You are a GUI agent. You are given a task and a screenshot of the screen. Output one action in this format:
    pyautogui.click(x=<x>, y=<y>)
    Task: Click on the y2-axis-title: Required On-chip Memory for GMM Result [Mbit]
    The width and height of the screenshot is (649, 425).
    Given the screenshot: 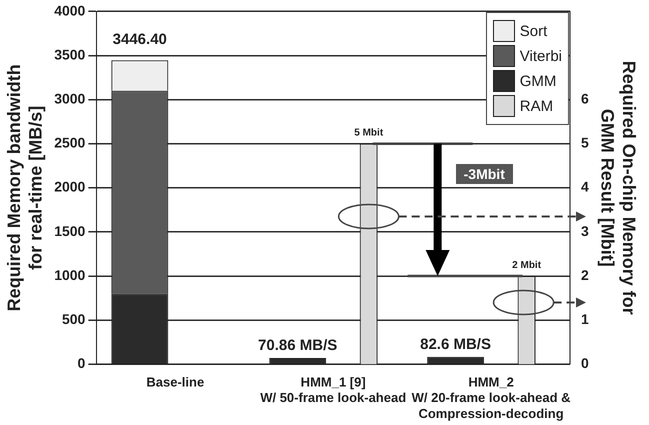 What is the action you would take?
    pyautogui.click(x=619, y=187)
    